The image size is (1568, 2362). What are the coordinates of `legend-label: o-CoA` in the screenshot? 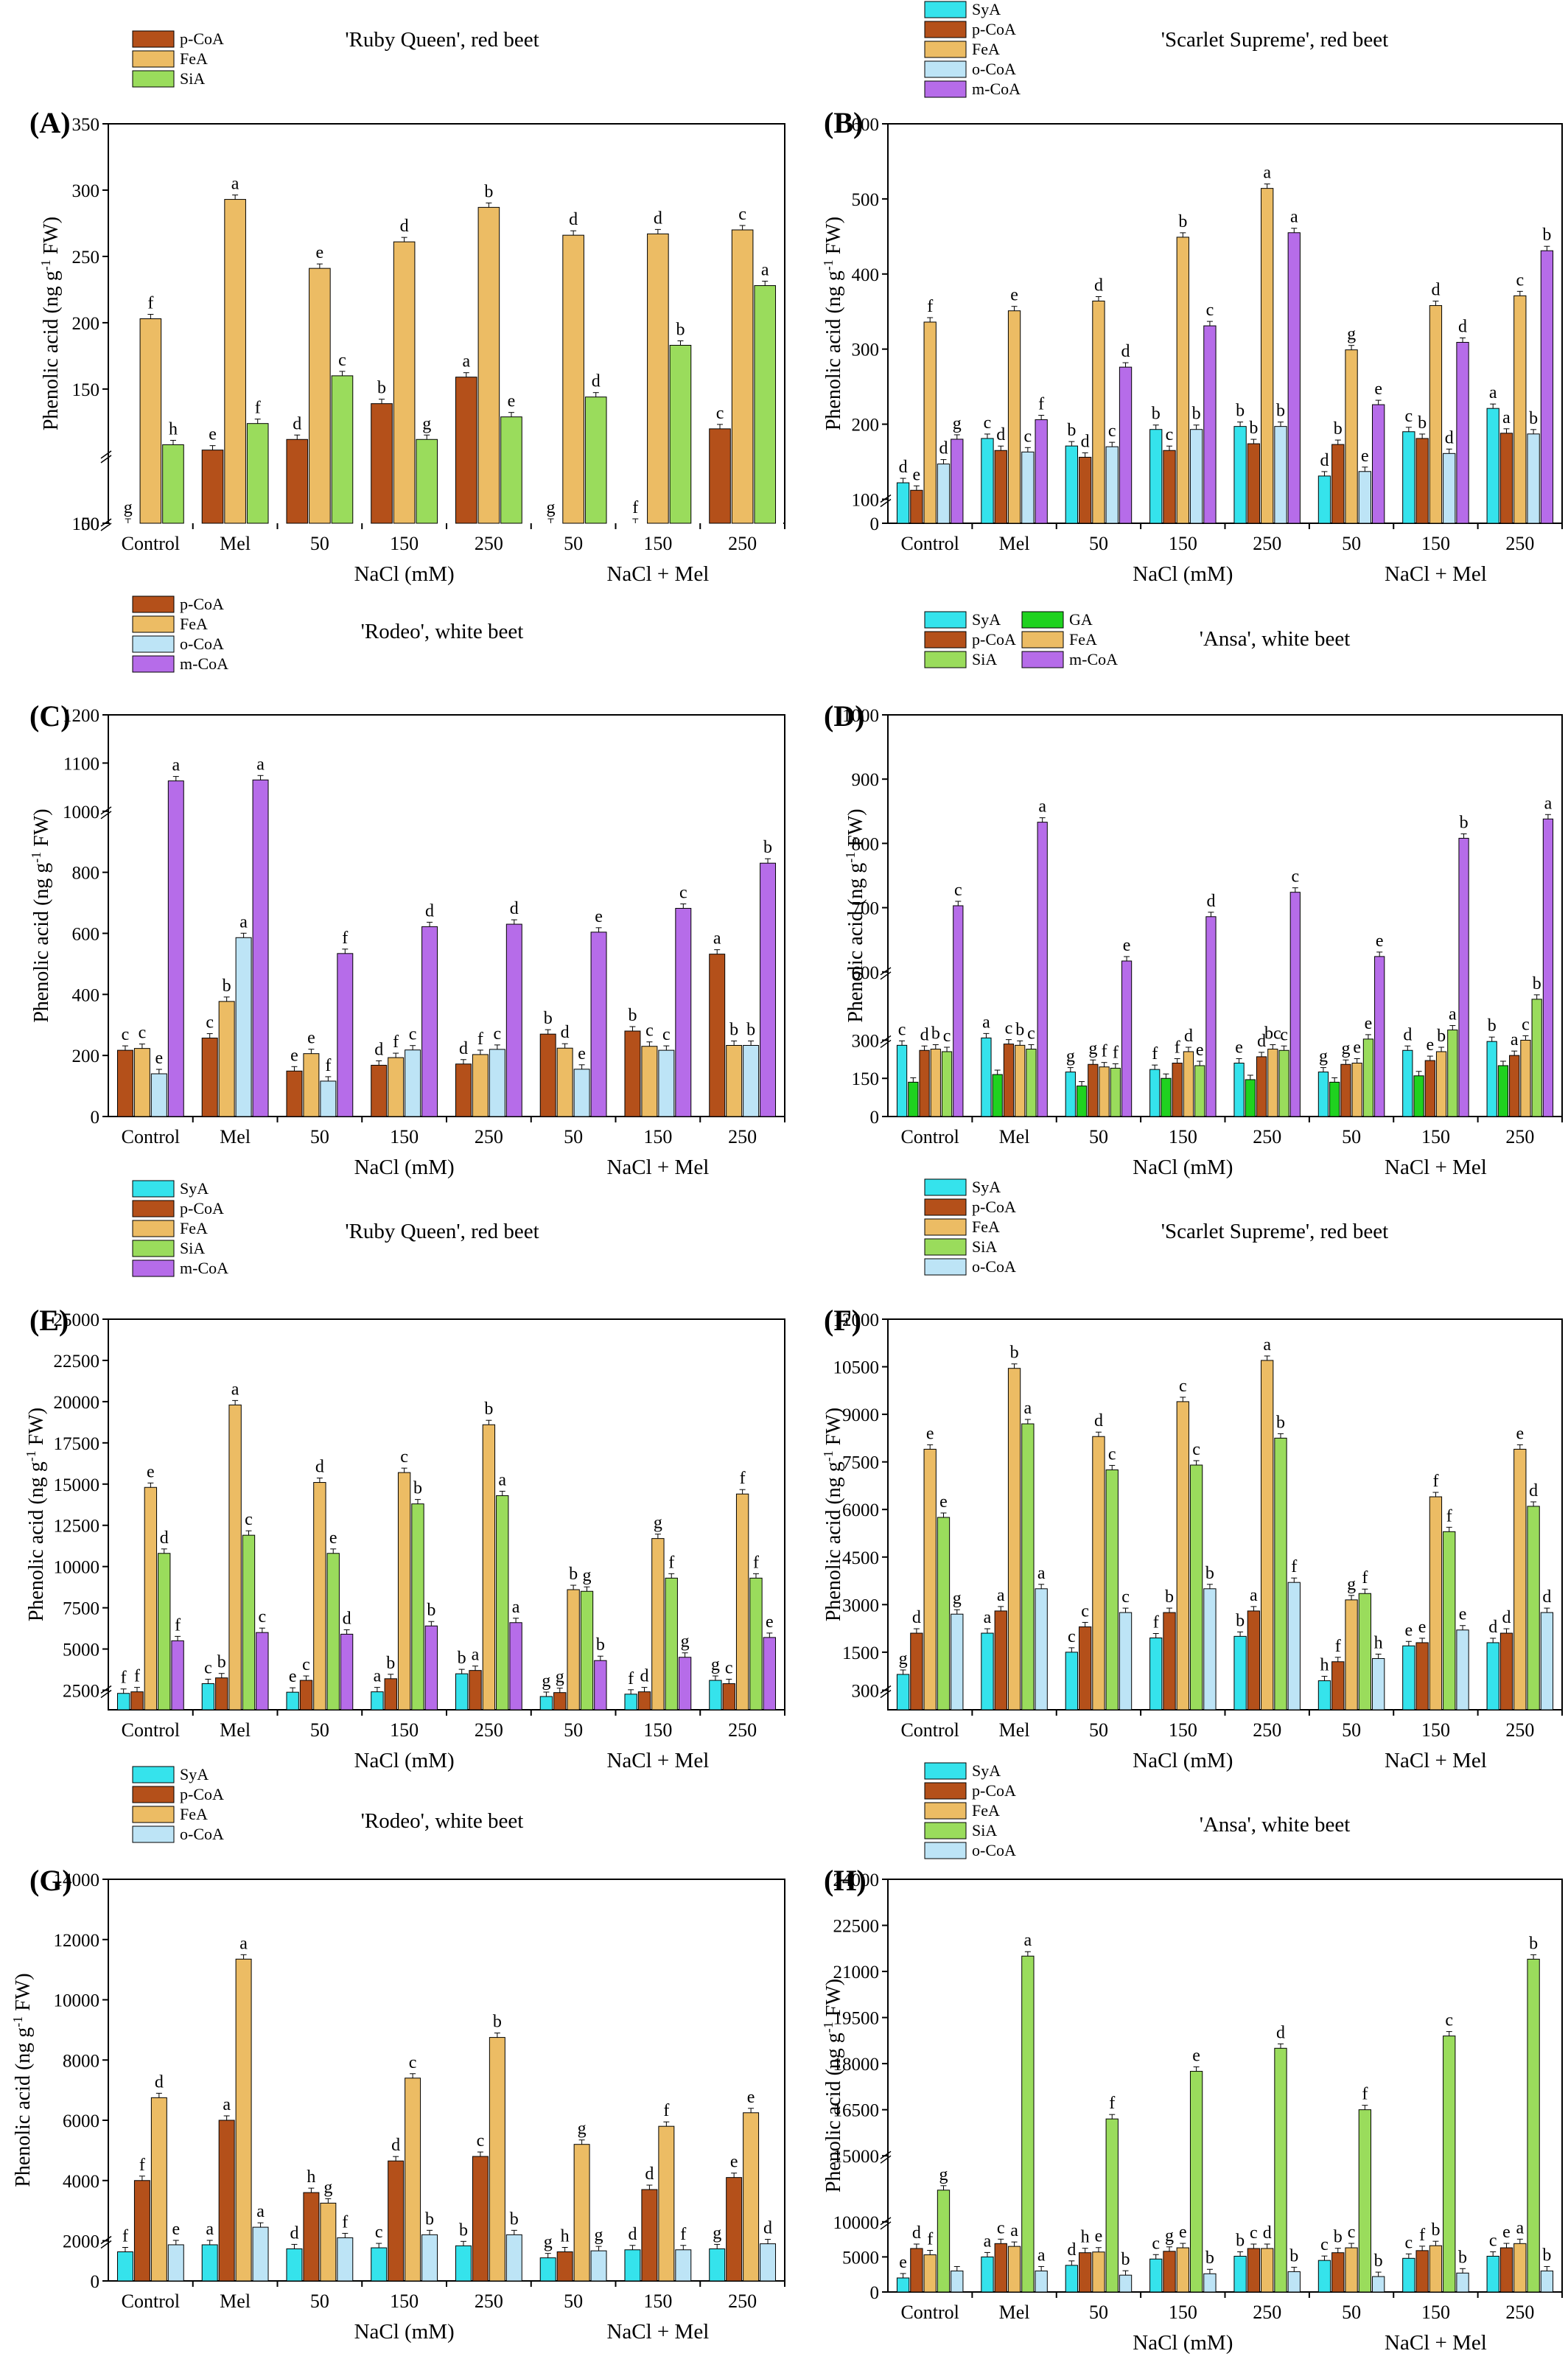 It's located at (994, 69).